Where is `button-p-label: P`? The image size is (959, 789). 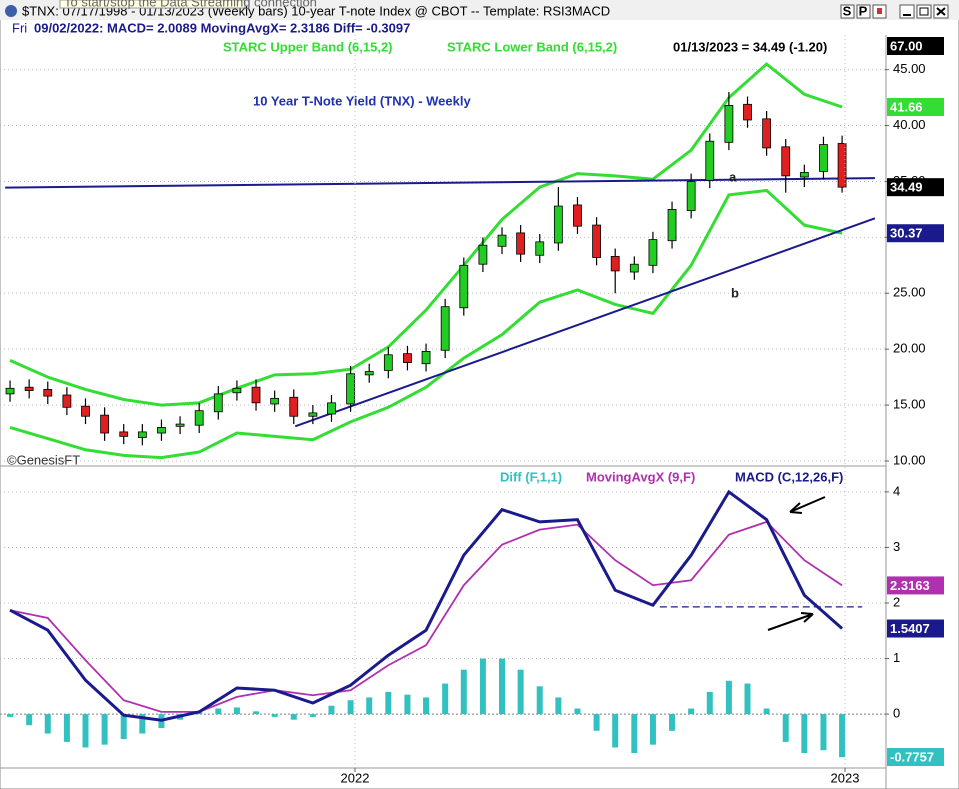
button-p-label: P is located at coordinates (863, 10).